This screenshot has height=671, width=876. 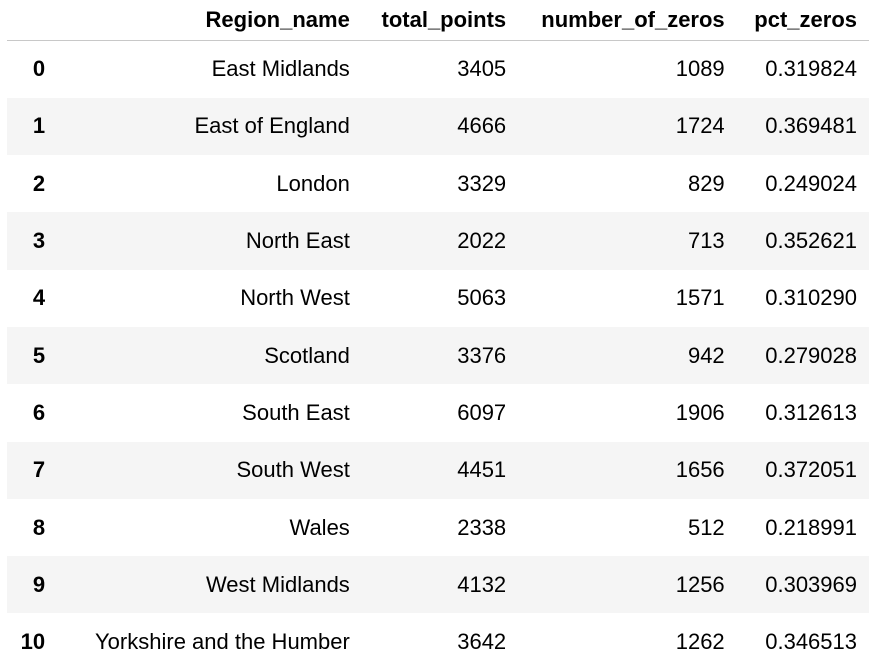 What do you see at coordinates (39, 470) in the screenshot?
I see `row-index: 7` at bounding box center [39, 470].